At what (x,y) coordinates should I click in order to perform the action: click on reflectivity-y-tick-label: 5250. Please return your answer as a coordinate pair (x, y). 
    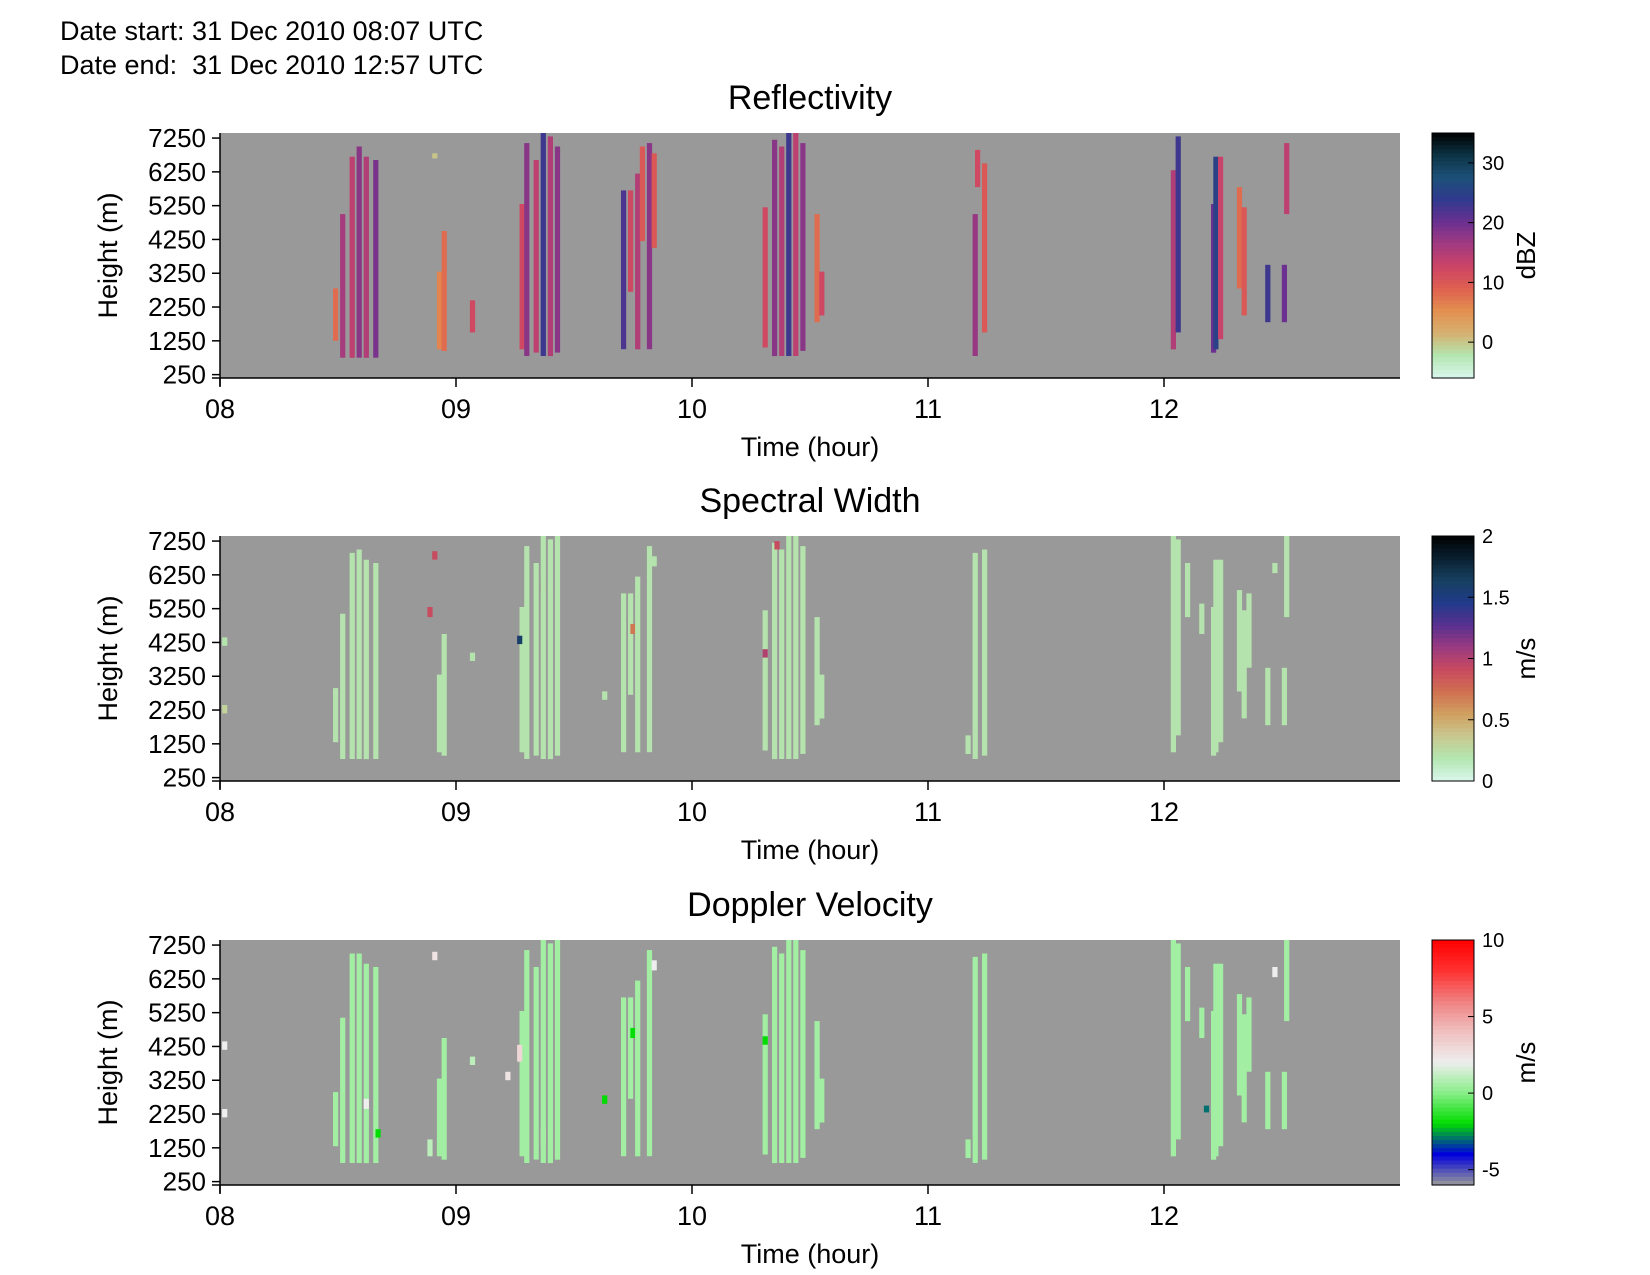
    Looking at the image, I should click on (177, 206).